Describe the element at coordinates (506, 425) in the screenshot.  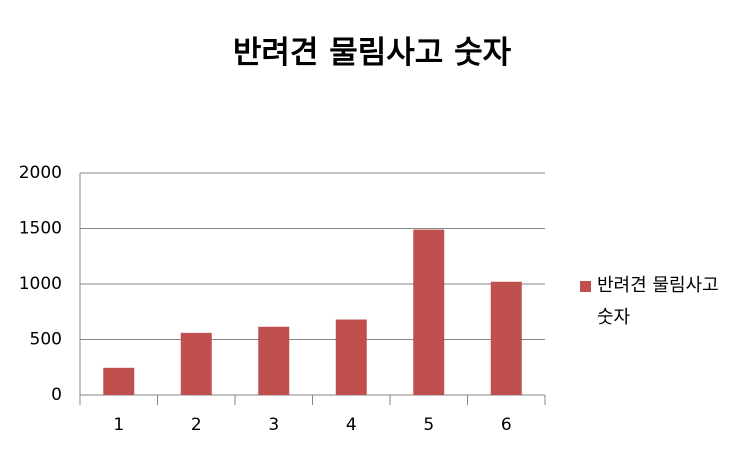
I see `x-tick-label: 6` at that location.